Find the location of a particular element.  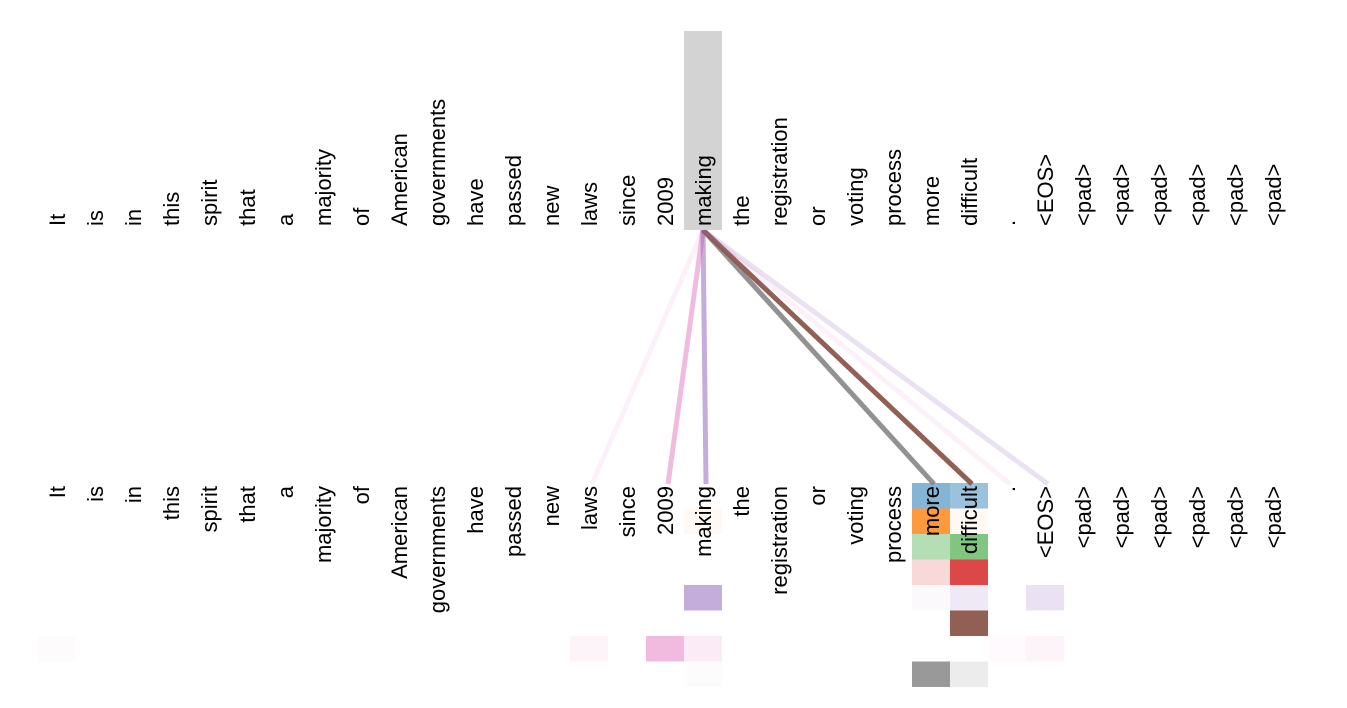

target-token: or is located at coordinates (817, 496).